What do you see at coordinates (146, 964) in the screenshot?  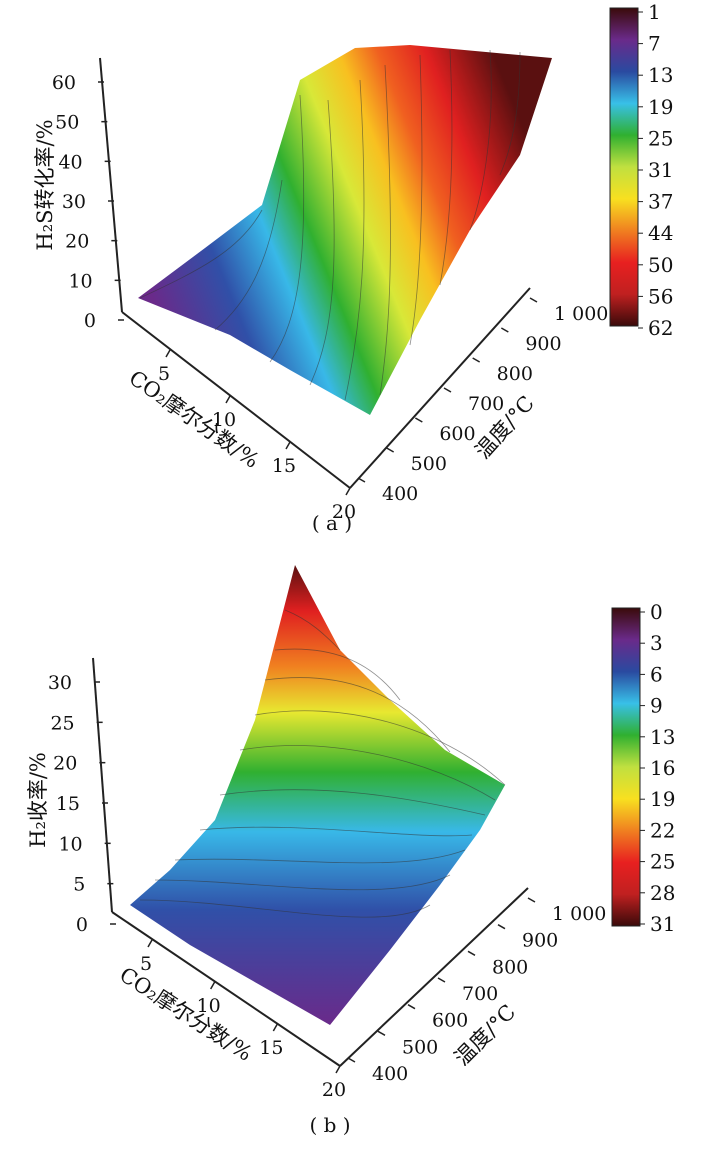 I see `x-b-tick-label: 5` at bounding box center [146, 964].